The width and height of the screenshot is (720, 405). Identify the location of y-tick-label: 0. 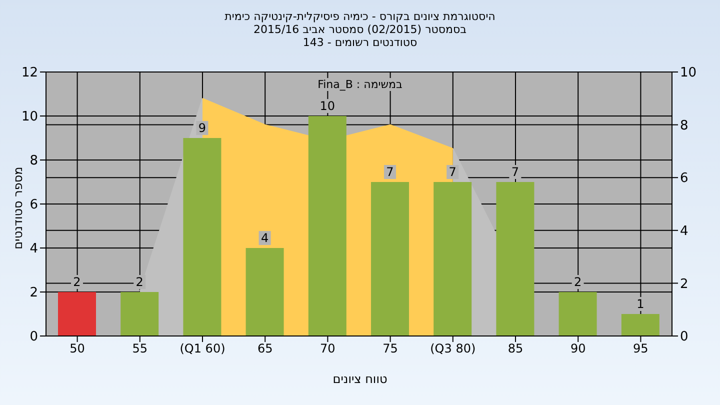
(34, 337).